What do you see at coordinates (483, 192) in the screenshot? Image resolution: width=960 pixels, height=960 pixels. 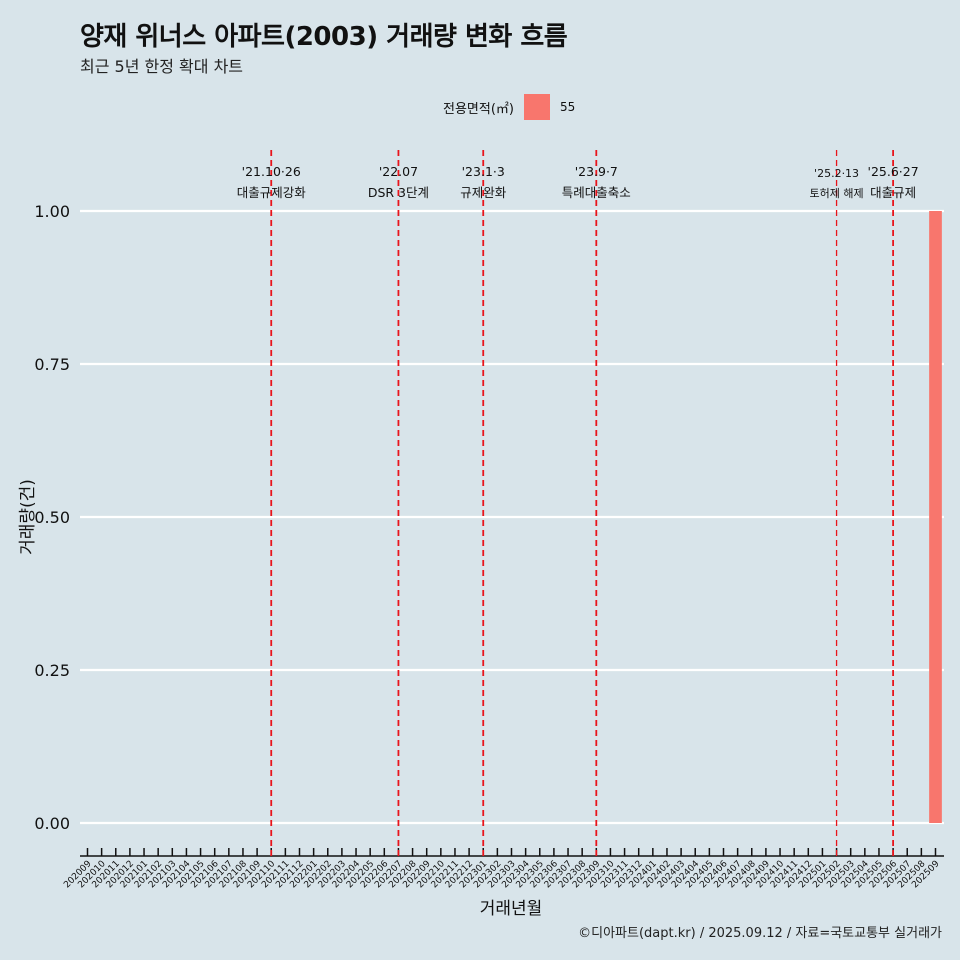 I see `event-description-label: 규제완화` at bounding box center [483, 192].